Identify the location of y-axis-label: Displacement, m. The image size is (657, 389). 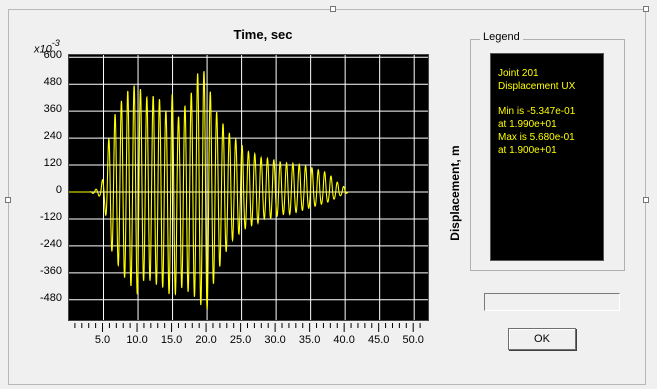
(455, 193).